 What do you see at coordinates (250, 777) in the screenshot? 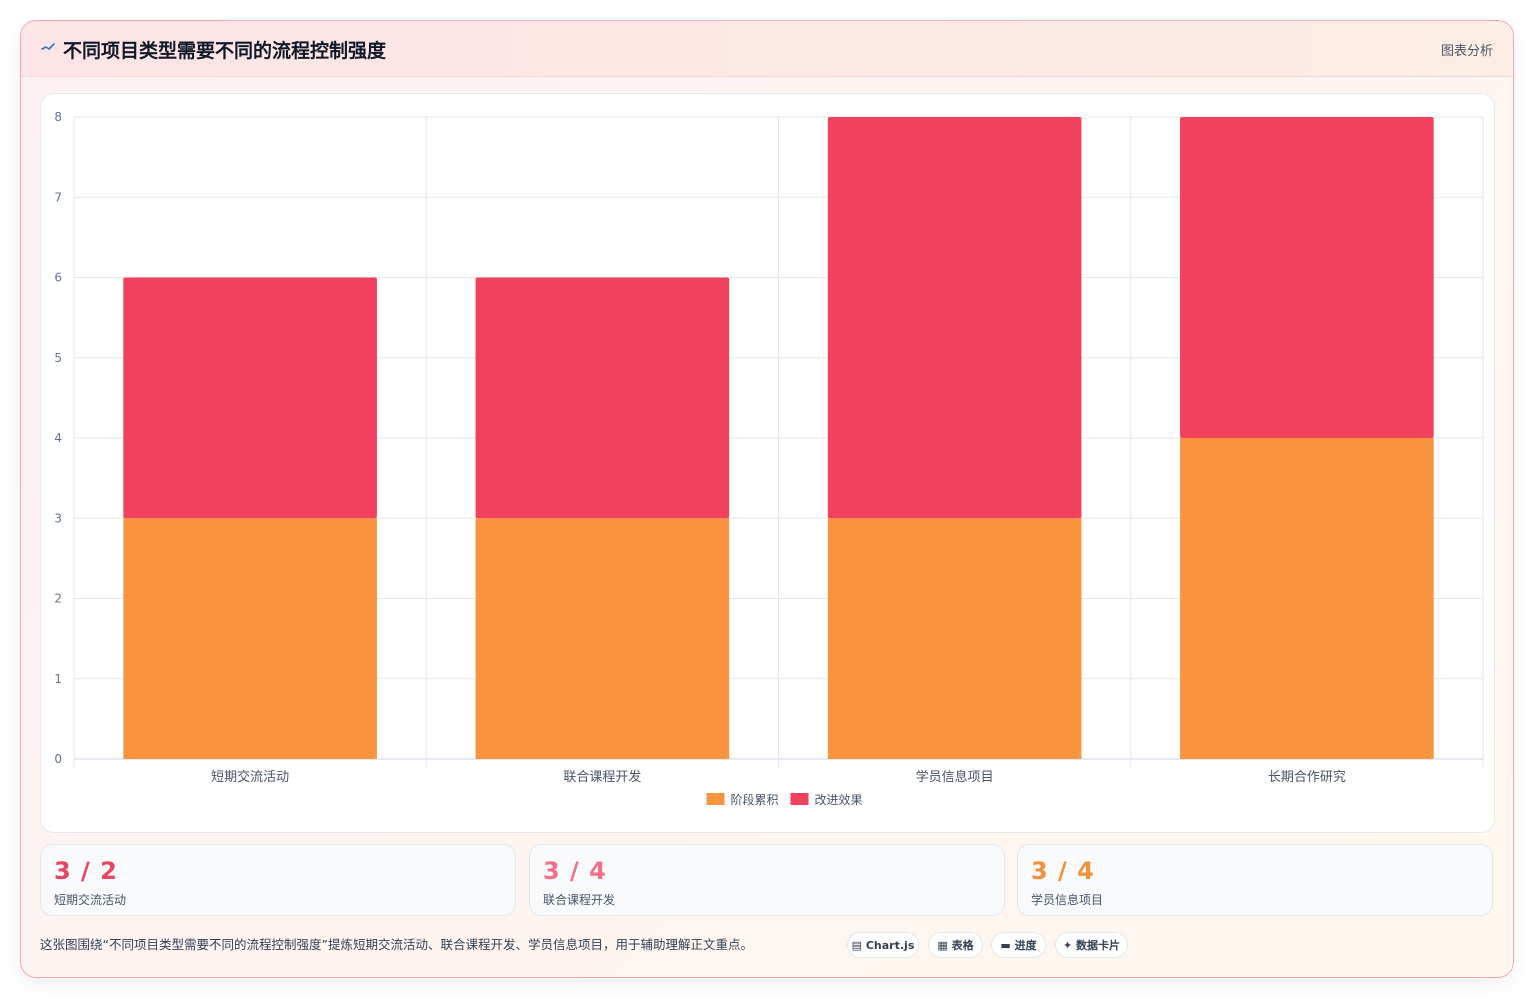
I see `x-tick-label: 短期交流活动` at bounding box center [250, 777].